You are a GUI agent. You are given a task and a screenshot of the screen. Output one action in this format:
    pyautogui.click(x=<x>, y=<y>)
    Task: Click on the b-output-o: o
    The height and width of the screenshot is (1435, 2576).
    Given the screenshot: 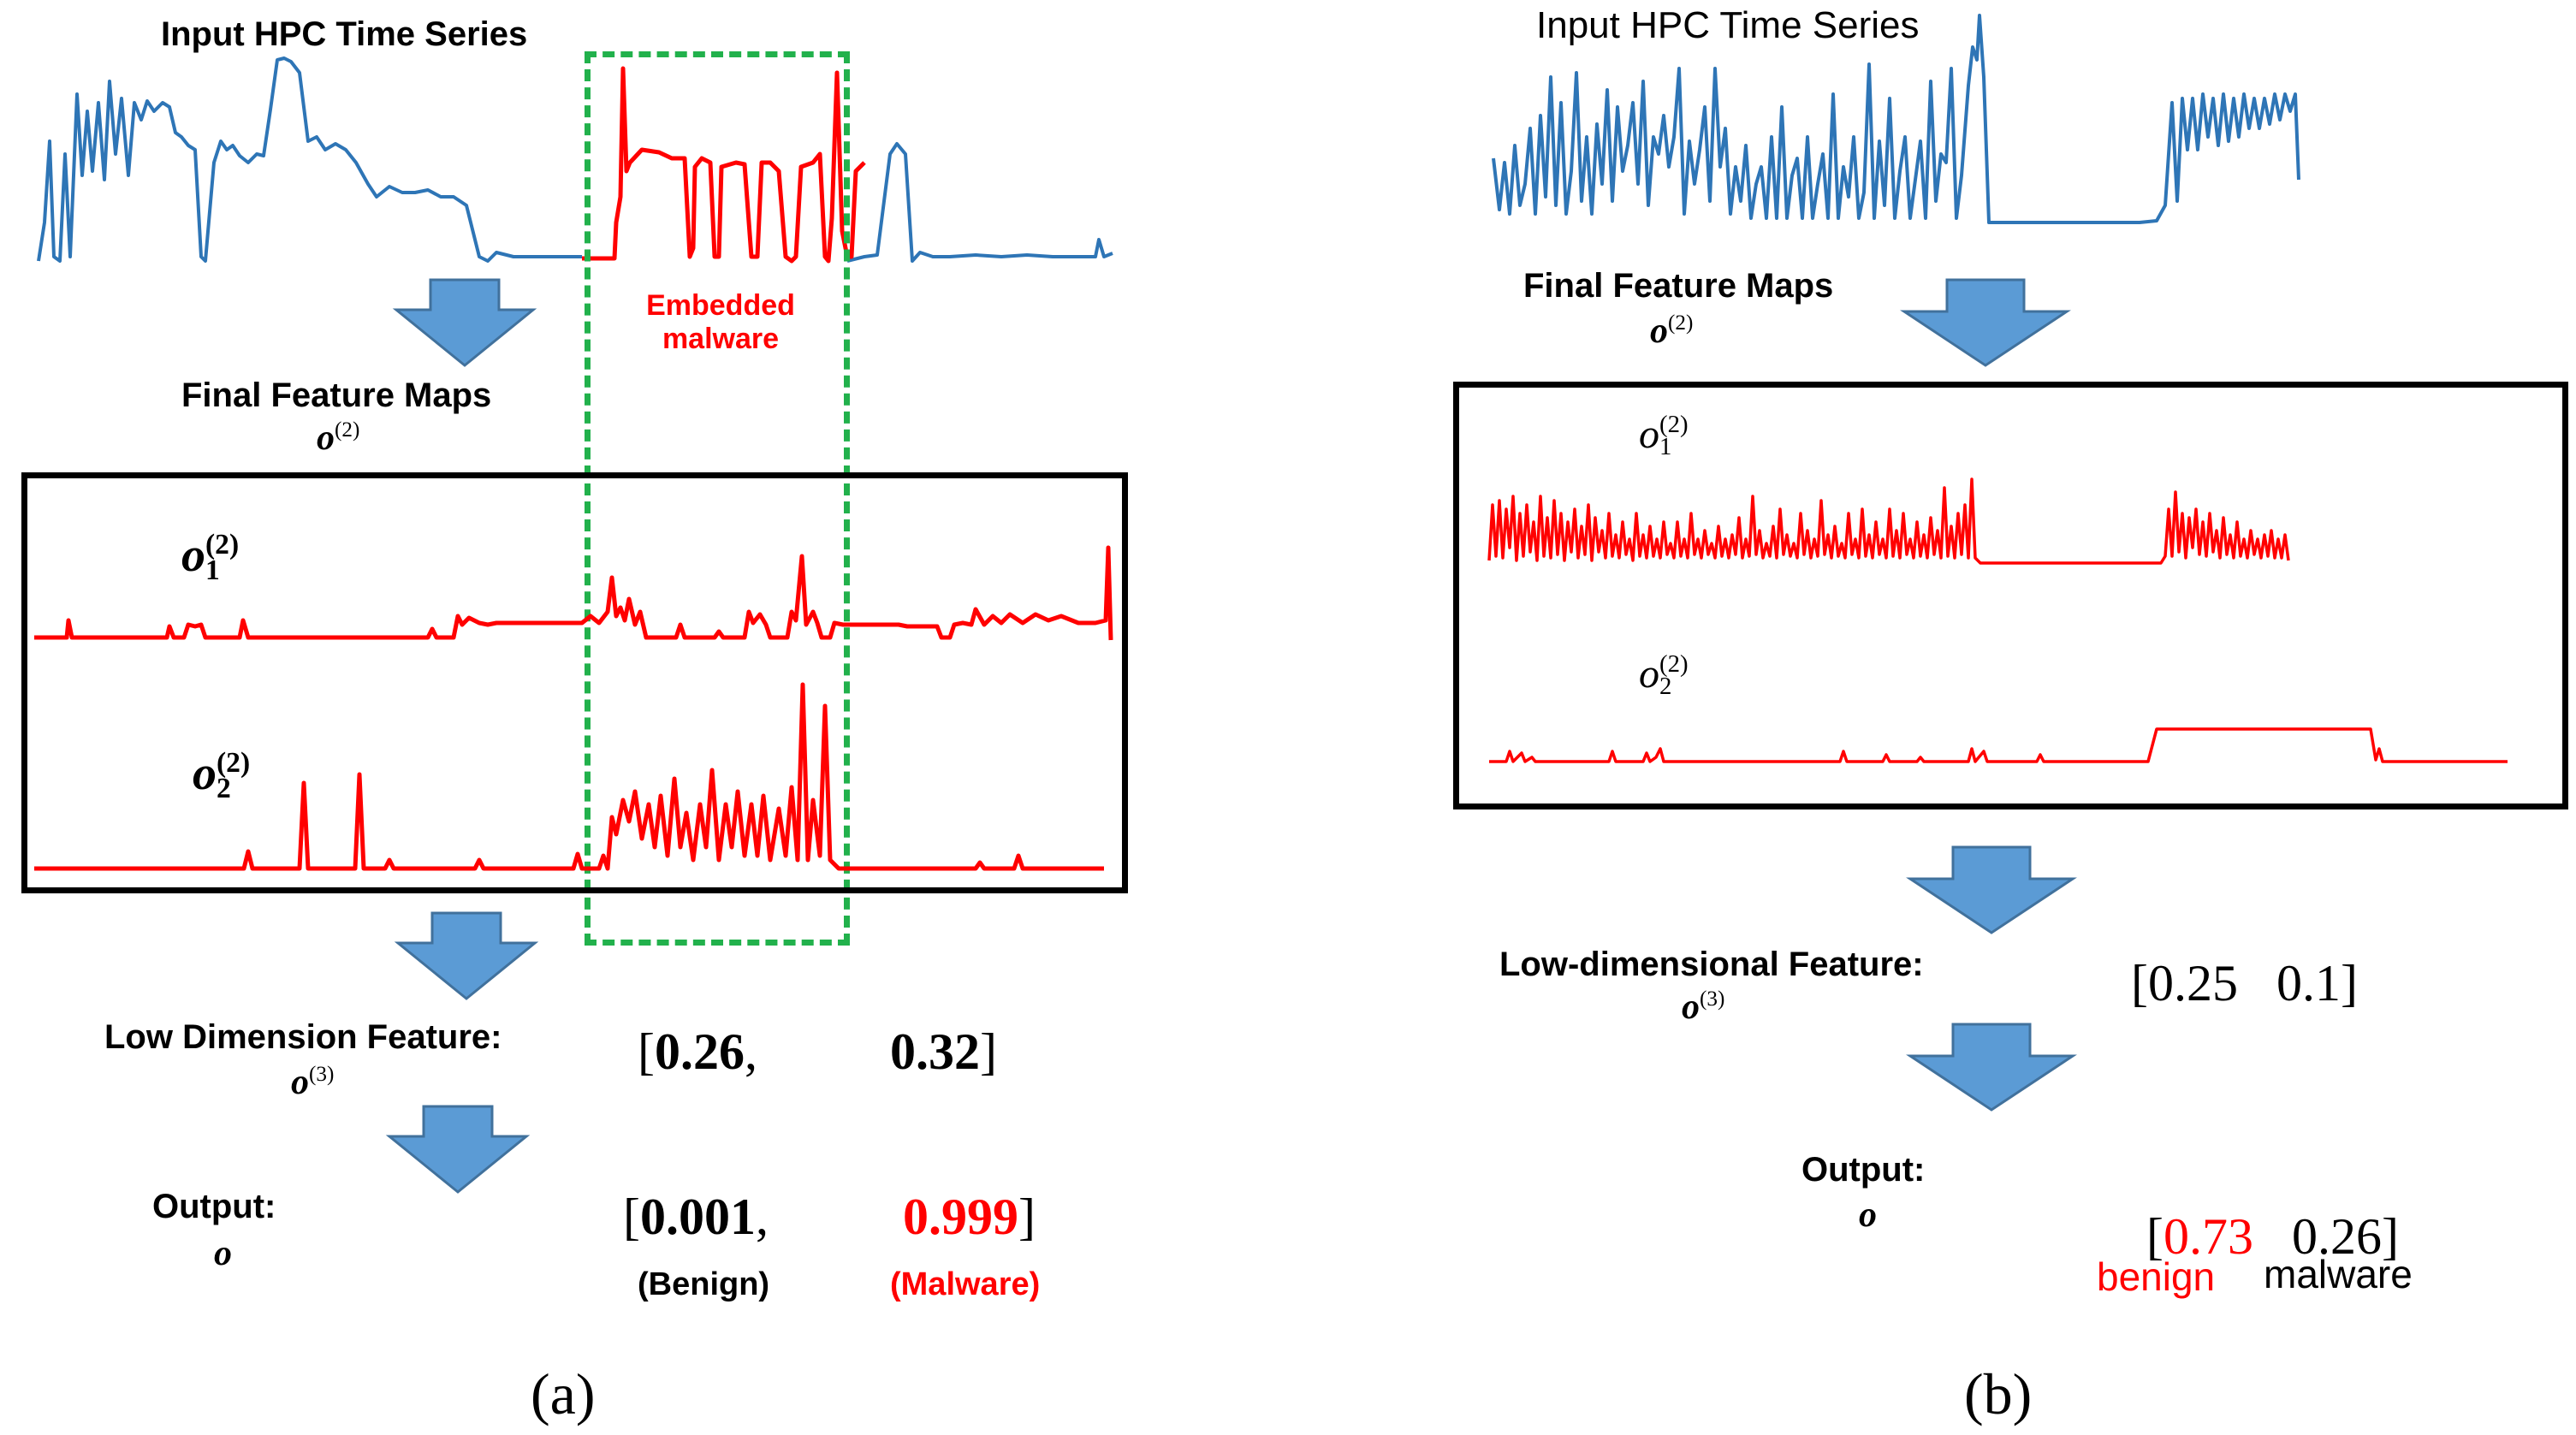 What is the action you would take?
    pyautogui.click(x=1868, y=1215)
    